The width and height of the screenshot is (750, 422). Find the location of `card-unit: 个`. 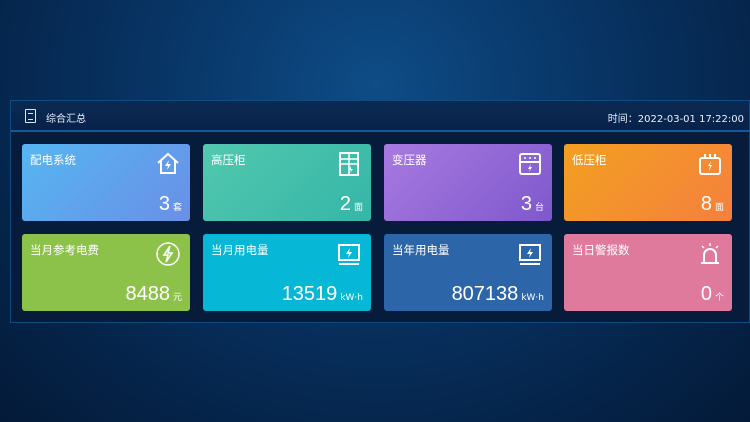

card-unit: 个 is located at coordinates (719, 298).